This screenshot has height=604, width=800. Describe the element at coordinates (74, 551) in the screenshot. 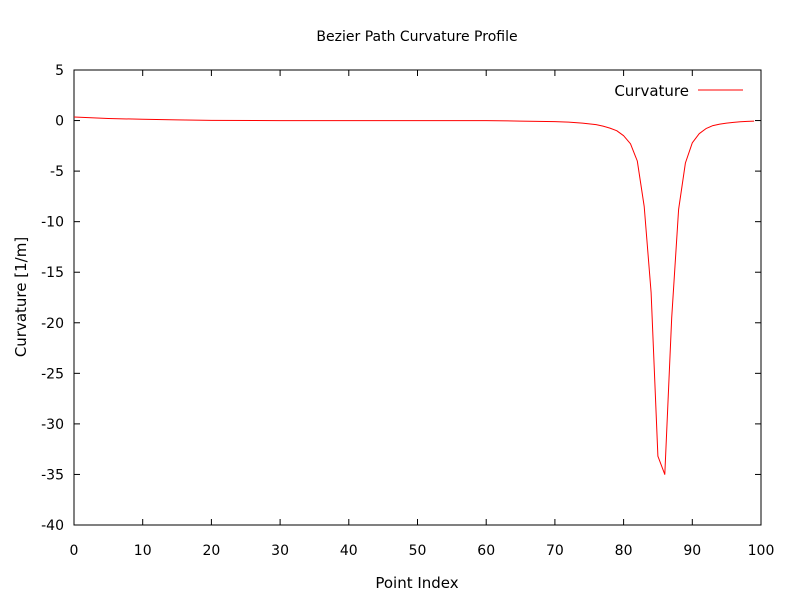

I see `x-tick-label: 0` at that location.